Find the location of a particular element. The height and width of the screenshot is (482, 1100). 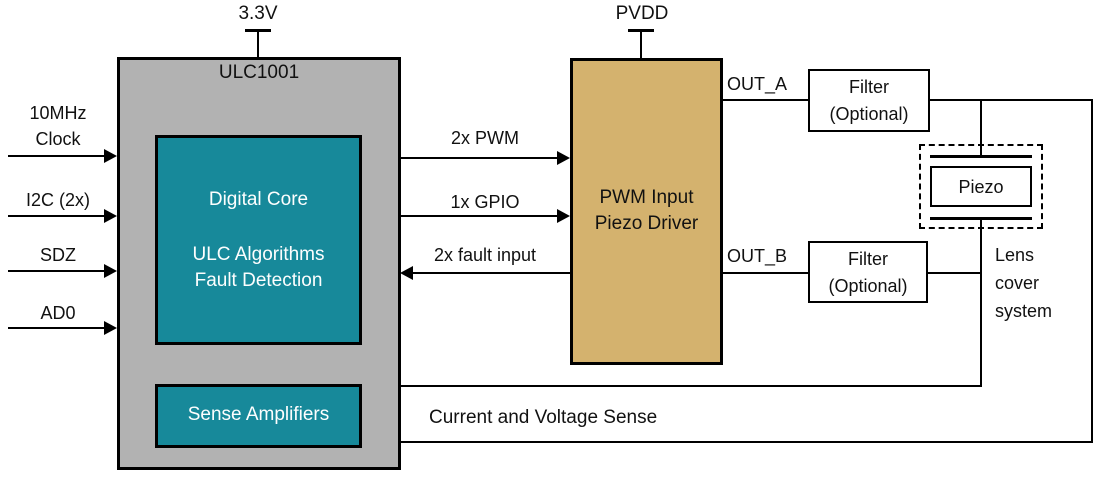

i2c-arrowhead-icon is located at coordinates (110, 216).